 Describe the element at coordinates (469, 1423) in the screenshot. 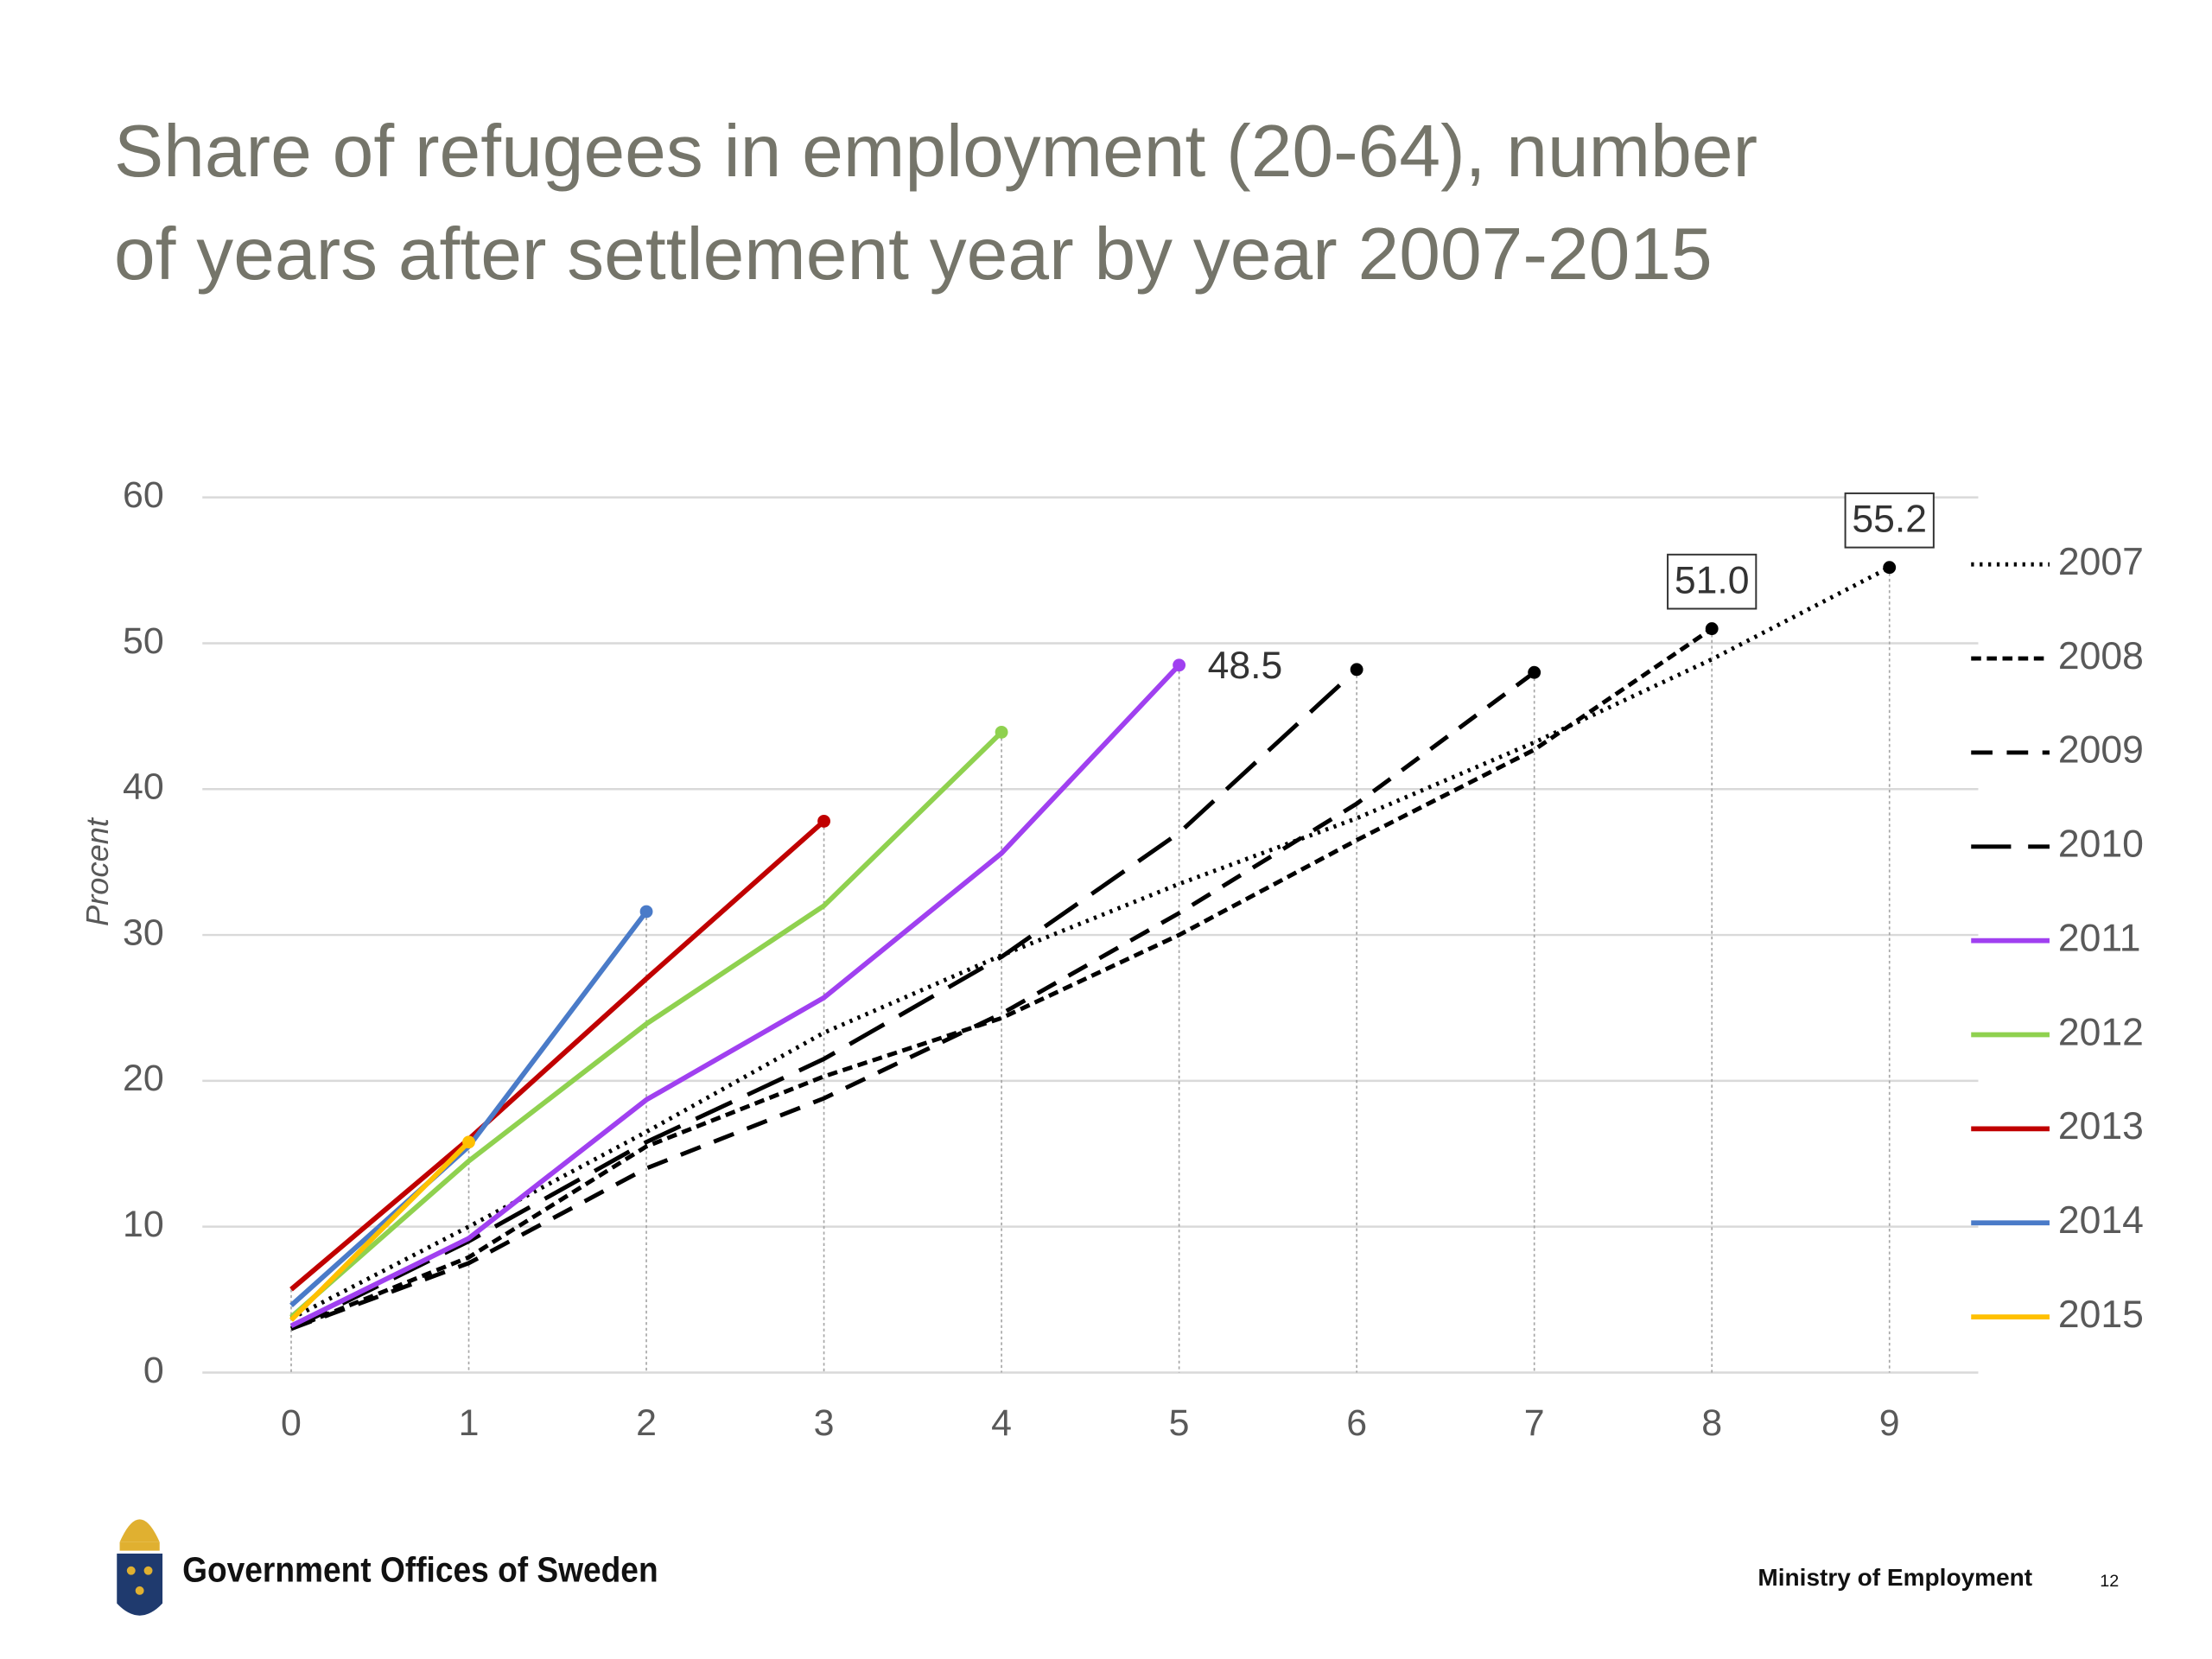

I see `x-tick-label: 1` at that location.